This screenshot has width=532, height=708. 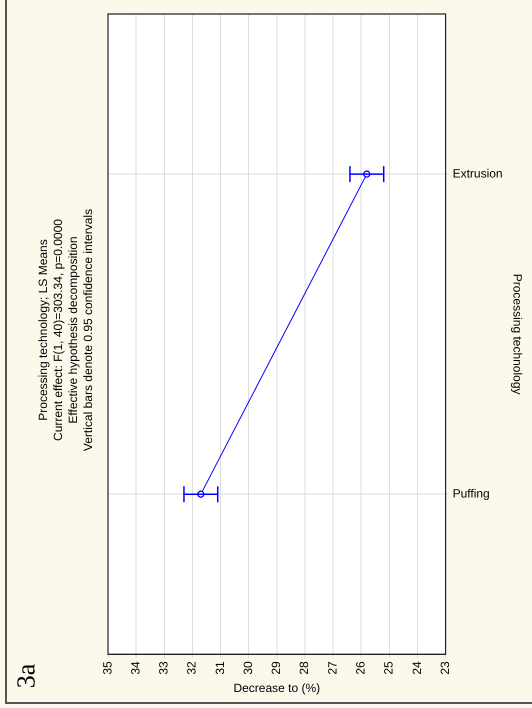 I want to click on x-tick-label: 35, so click(x=107, y=667).